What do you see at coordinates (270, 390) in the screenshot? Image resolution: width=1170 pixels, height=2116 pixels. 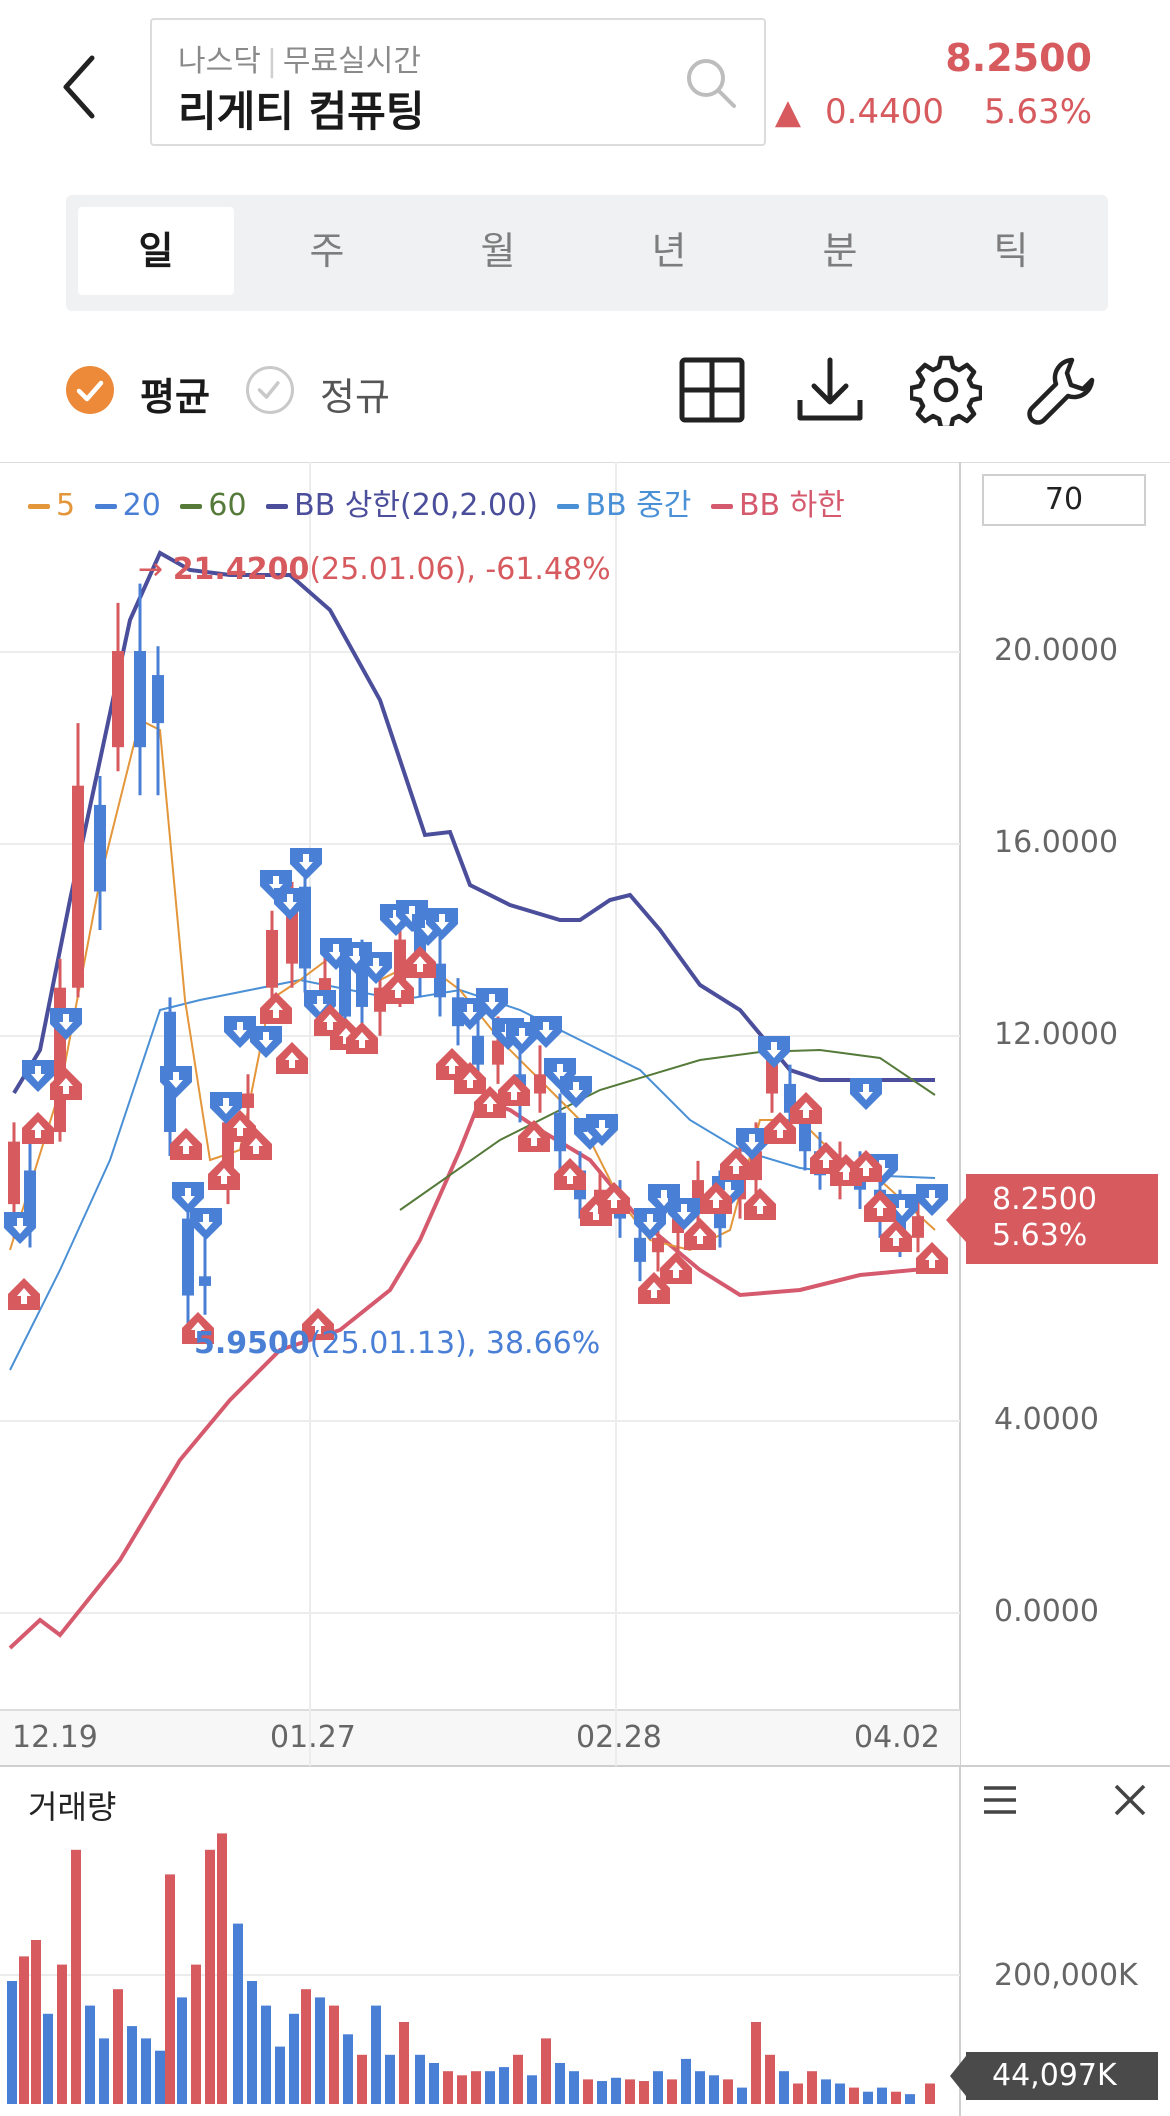 I see `regular-checkbox` at bounding box center [270, 390].